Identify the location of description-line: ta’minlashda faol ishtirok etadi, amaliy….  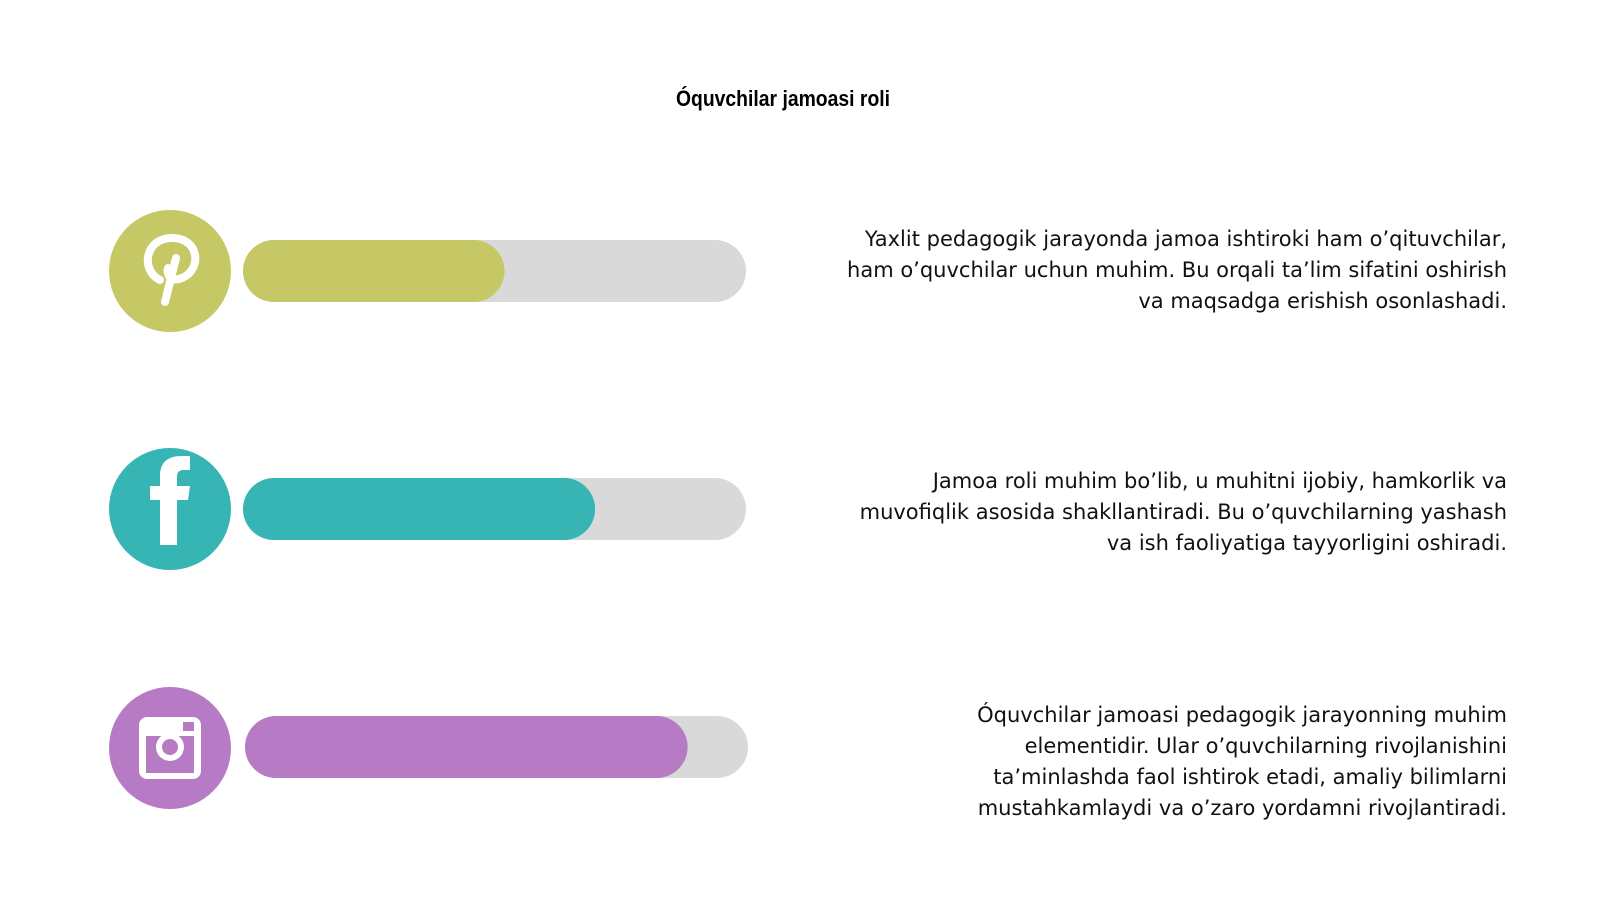
(1250, 777).